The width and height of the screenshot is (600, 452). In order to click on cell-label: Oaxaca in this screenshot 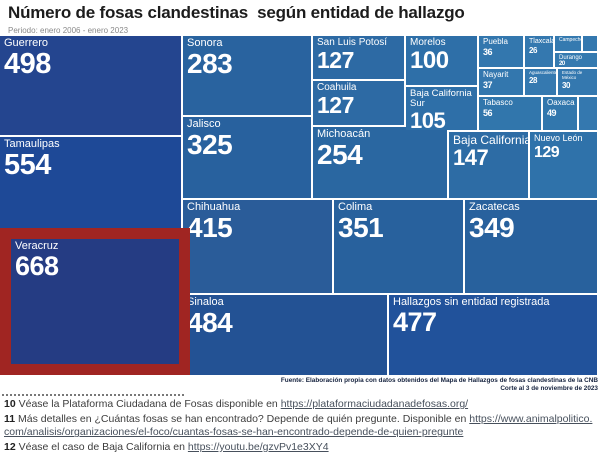, I will do `click(561, 102)`.